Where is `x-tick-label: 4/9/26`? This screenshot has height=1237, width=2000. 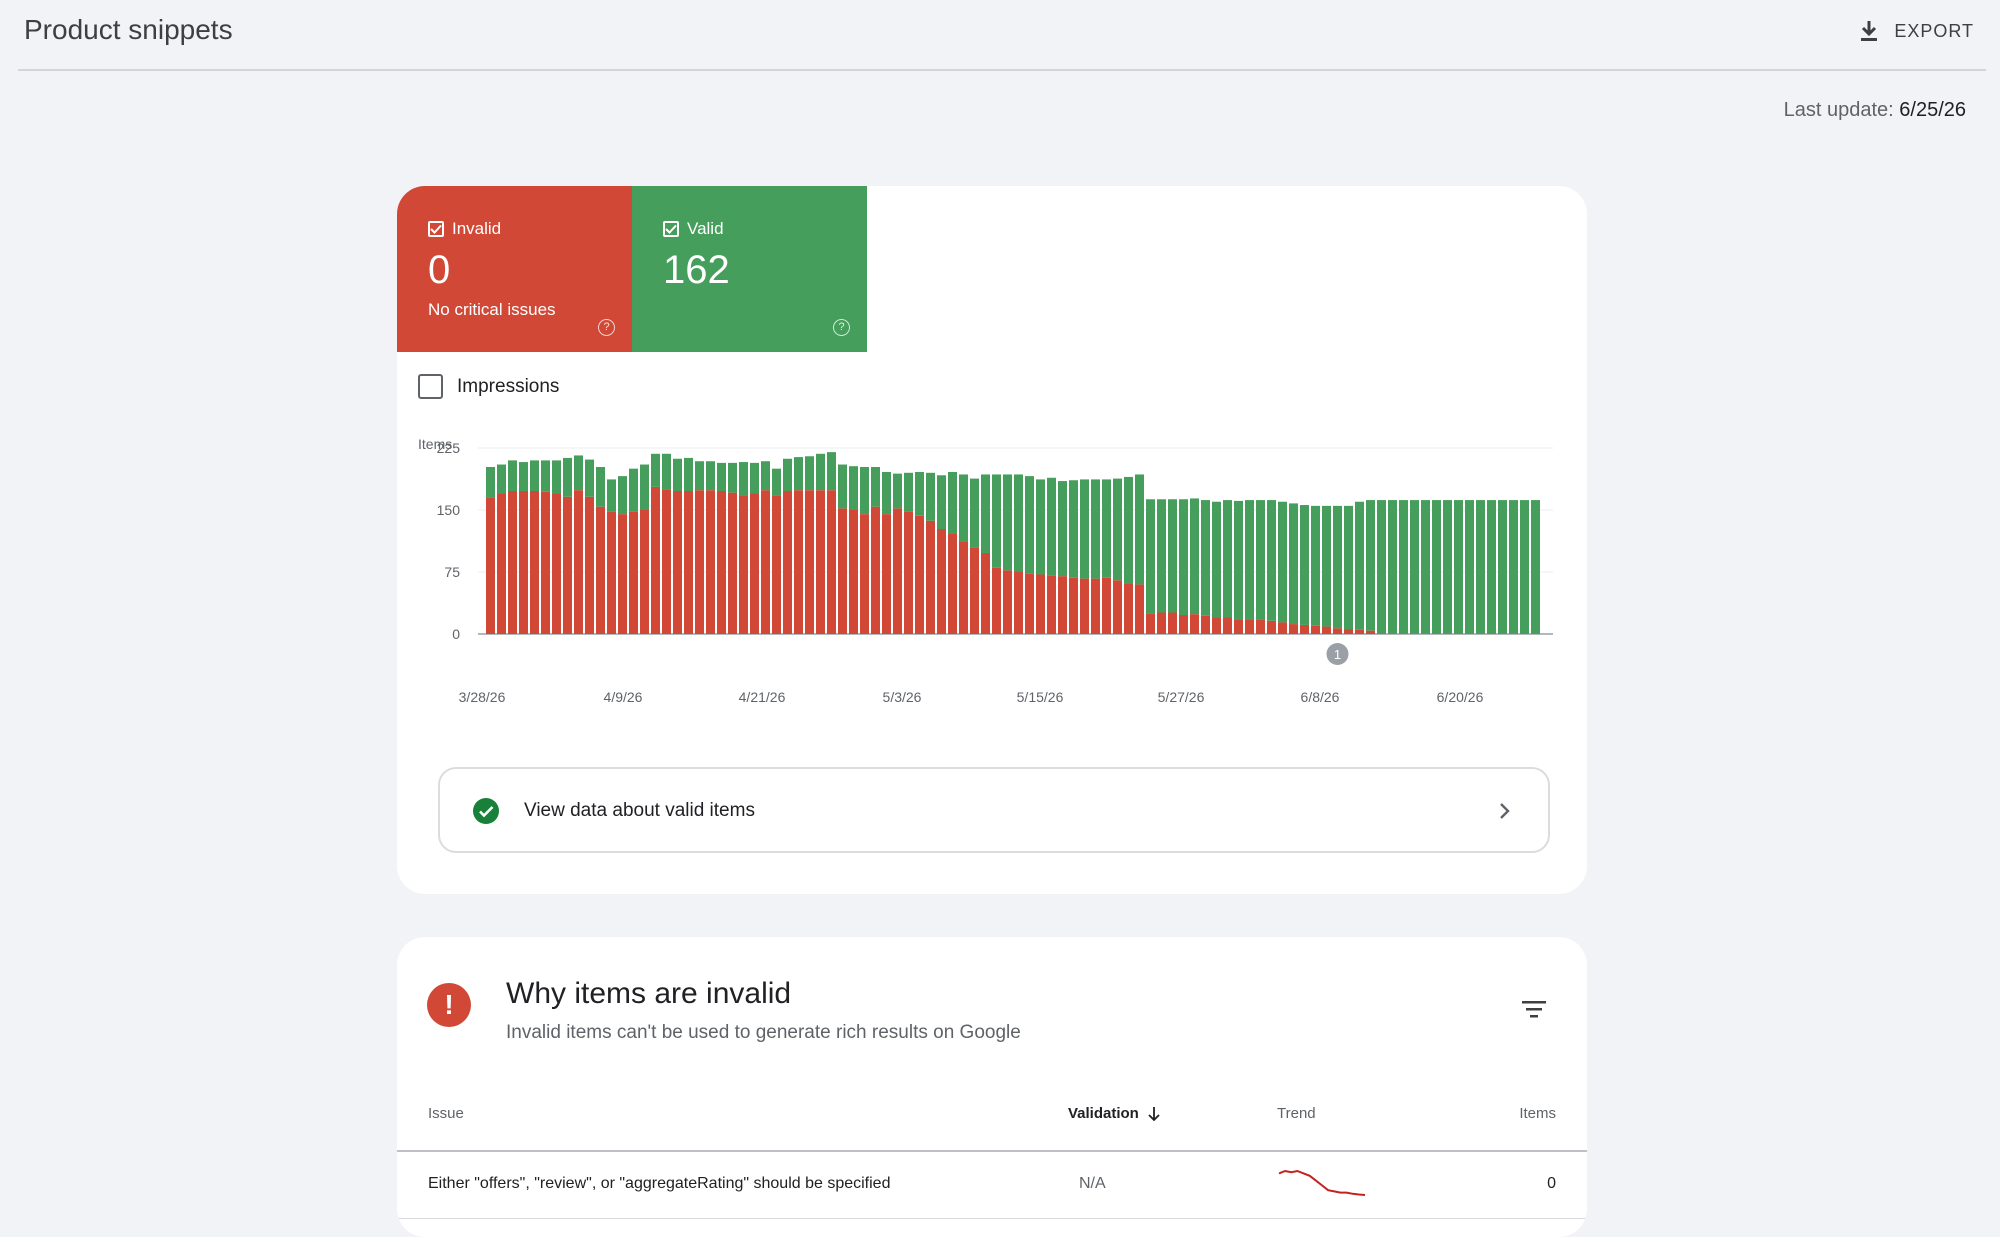 x-tick-label: 4/9/26 is located at coordinates (623, 697).